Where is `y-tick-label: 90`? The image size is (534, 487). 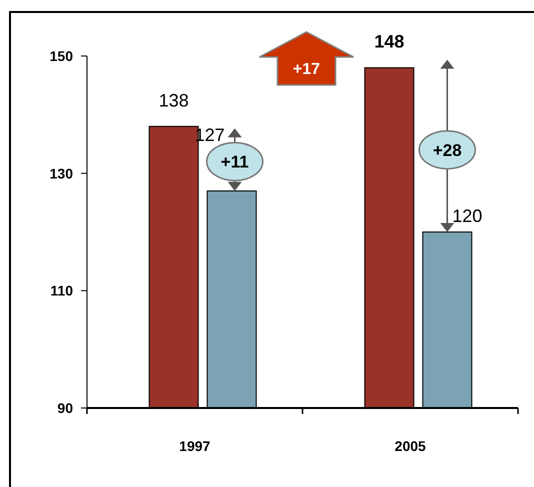
y-tick-label: 90 is located at coordinates (65, 408).